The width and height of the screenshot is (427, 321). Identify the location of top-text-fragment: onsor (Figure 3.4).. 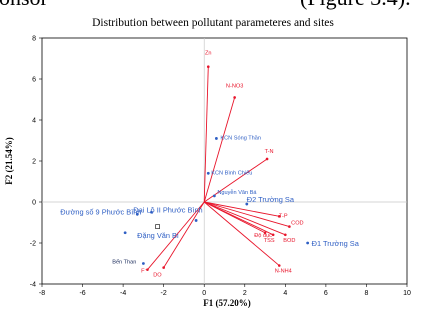
(213, 6).